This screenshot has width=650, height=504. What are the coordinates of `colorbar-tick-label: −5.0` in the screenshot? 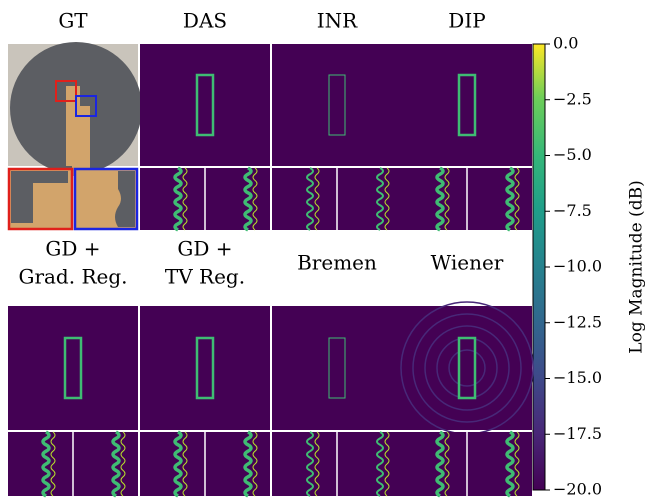 It's located at (572, 154).